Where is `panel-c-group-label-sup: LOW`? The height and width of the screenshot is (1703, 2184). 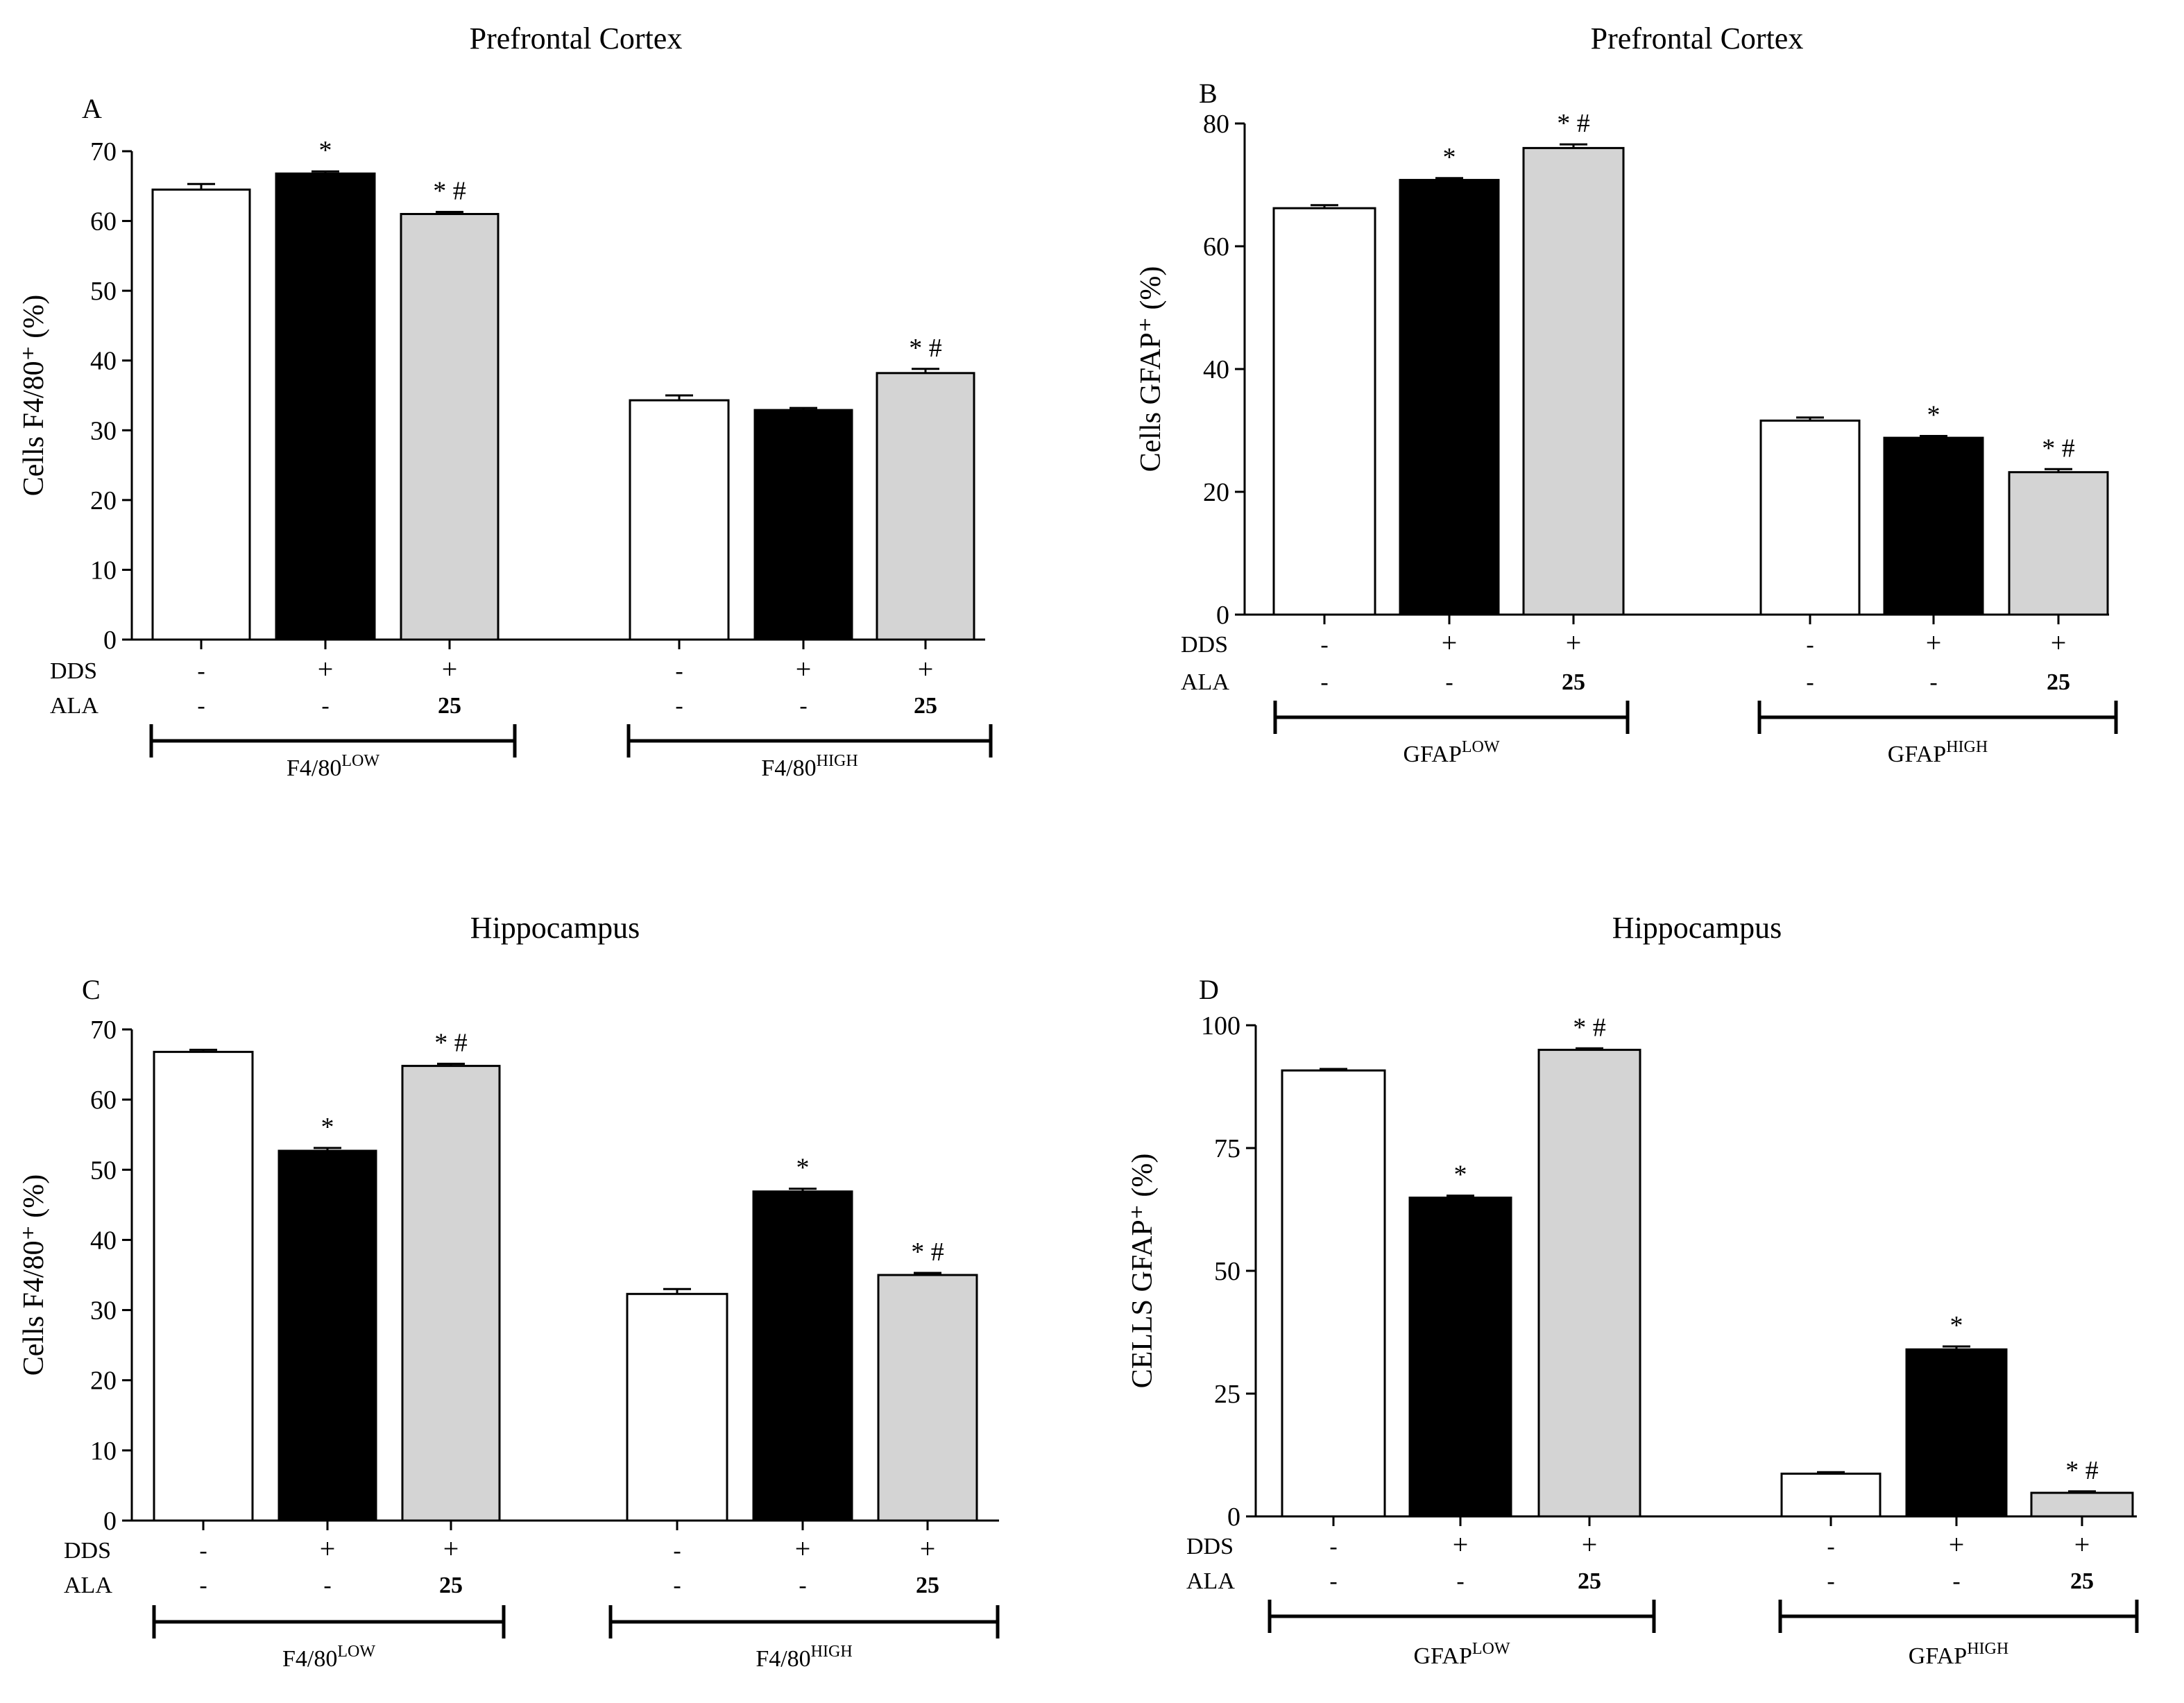
panel-c-group-label-sup: LOW is located at coordinates (356, 1652).